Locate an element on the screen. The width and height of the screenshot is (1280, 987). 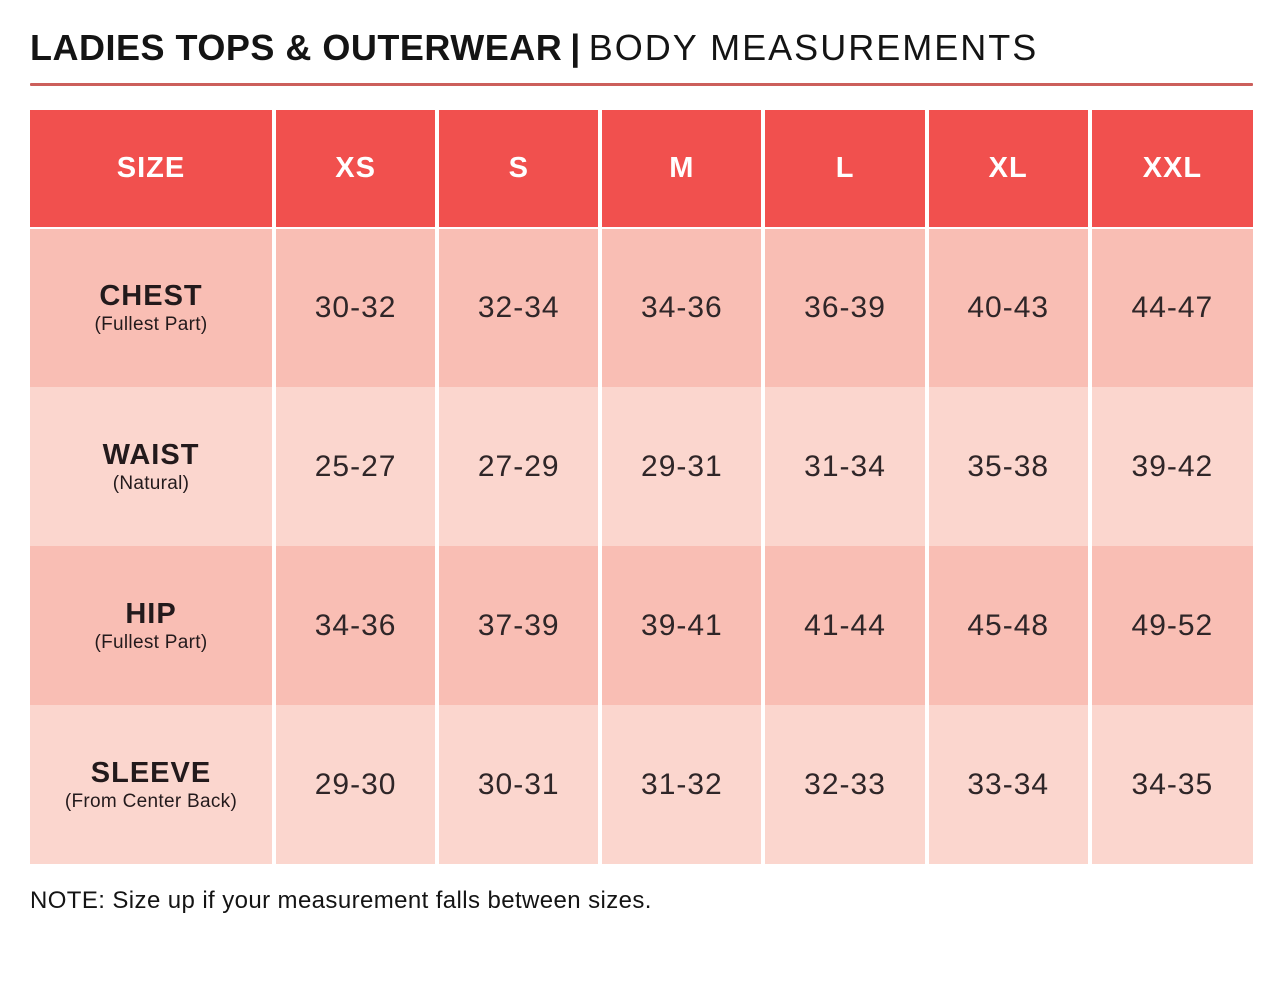
column-header-xxl: XXL is located at coordinates (1170, 169).